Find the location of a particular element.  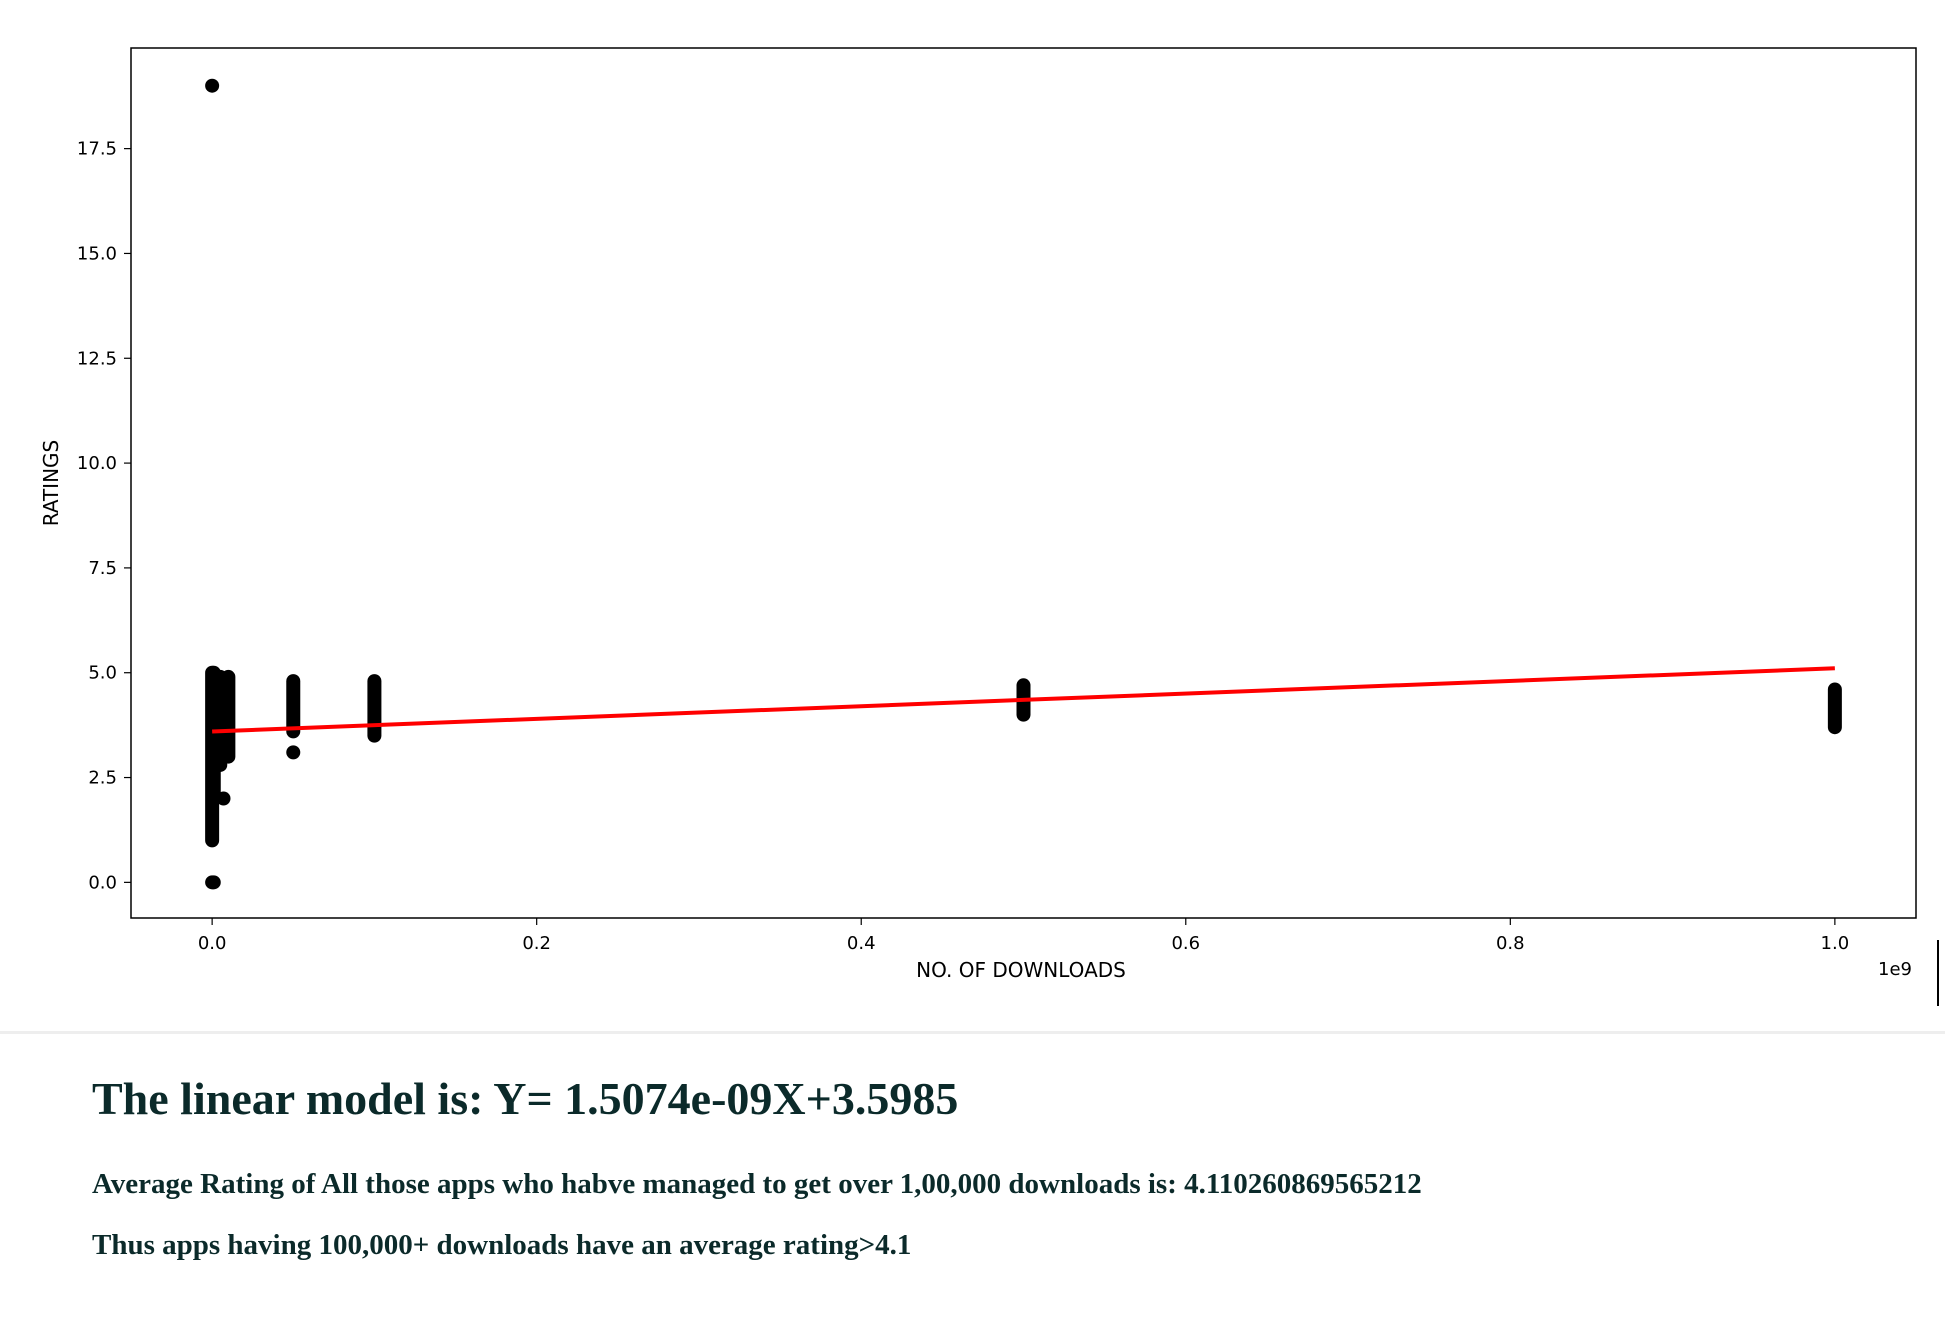

cell-divider is located at coordinates (972, 1032).